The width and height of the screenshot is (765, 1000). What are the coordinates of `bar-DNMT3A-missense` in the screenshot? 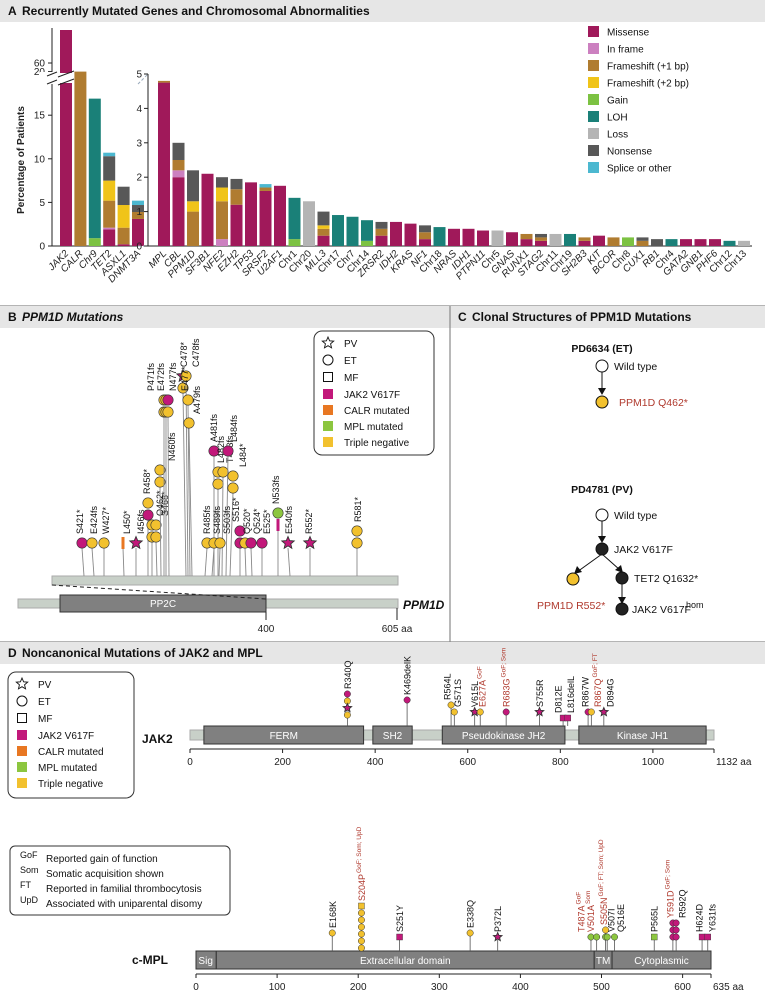 It's located at (138, 232).